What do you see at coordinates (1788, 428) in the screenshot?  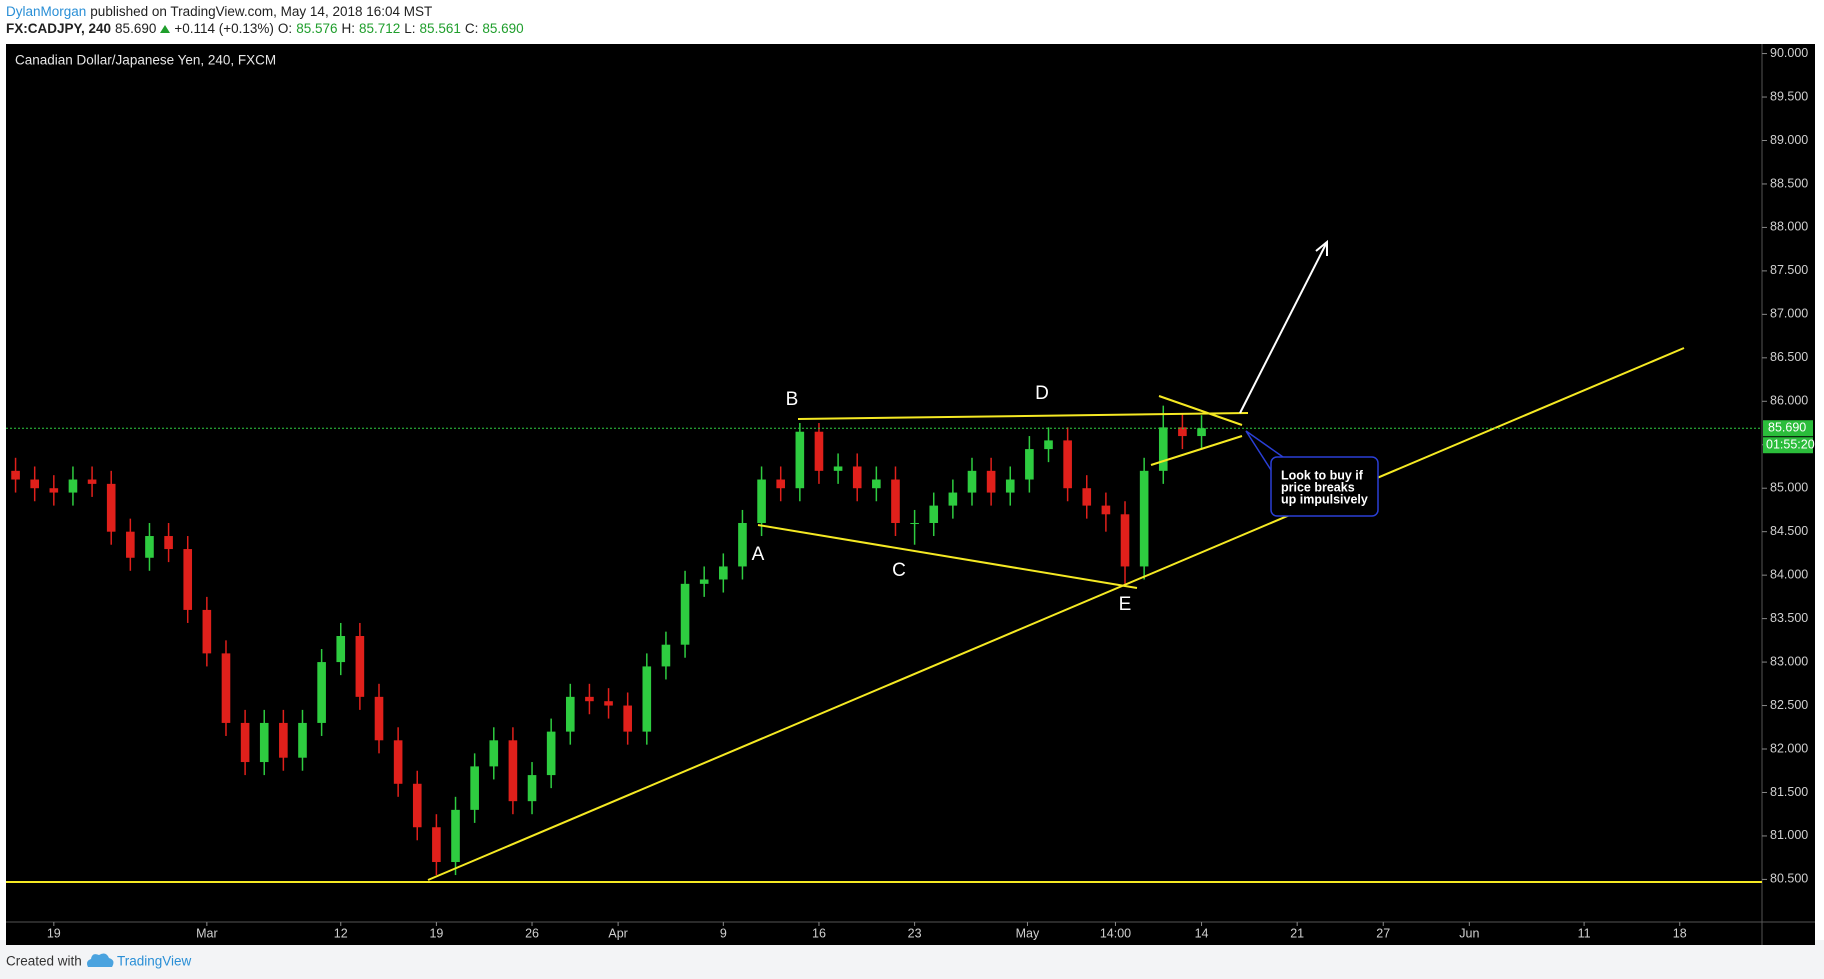 I see `last-price-box` at bounding box center [1788, 428].